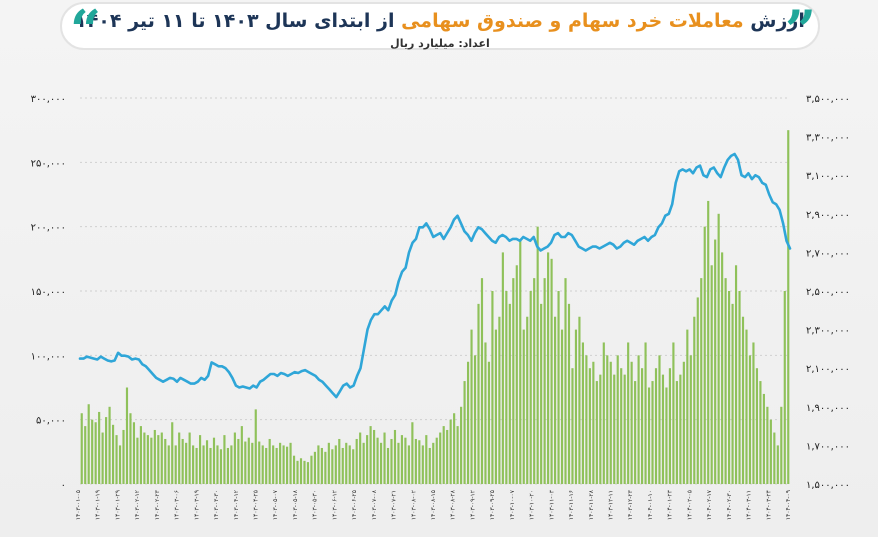 The image size is (878, 537). What do you see at coordinates (768, 505) in the screenshot?
I see `x-axis-tick-label: ۱۴۰۴-۰۳-۲۴` at bounding box center [768, 505].